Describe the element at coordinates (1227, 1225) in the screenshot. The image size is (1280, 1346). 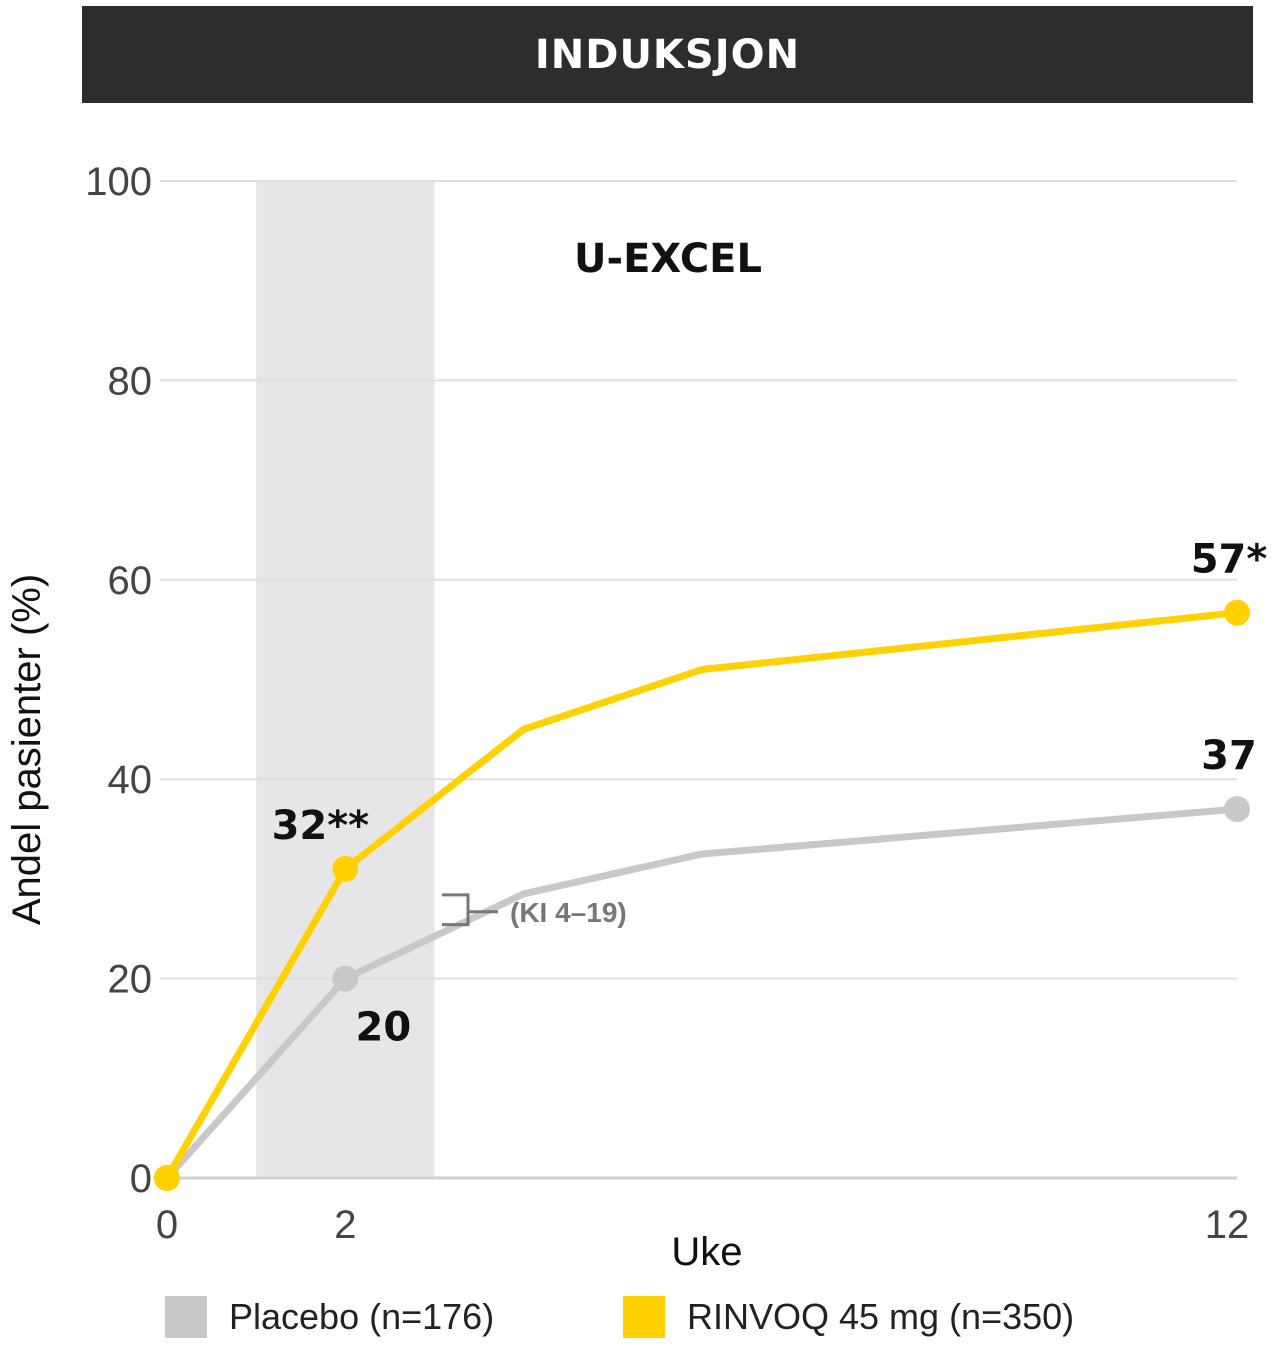
I see `x-tick-label: 12` at that location.